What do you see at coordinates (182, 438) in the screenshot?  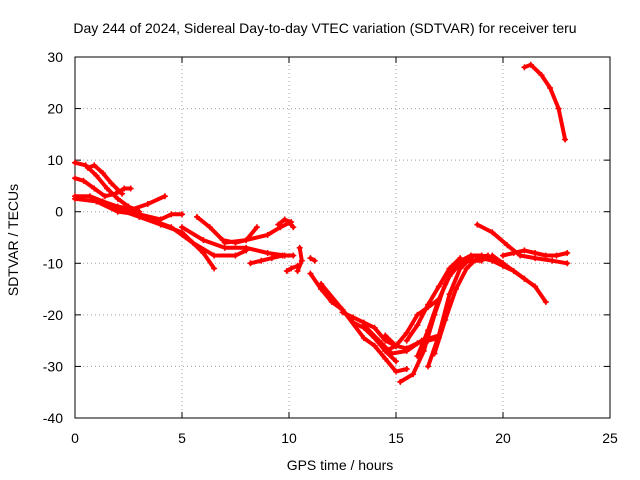 I see `x-tick-label: 5` at bounding box center [182, 438].